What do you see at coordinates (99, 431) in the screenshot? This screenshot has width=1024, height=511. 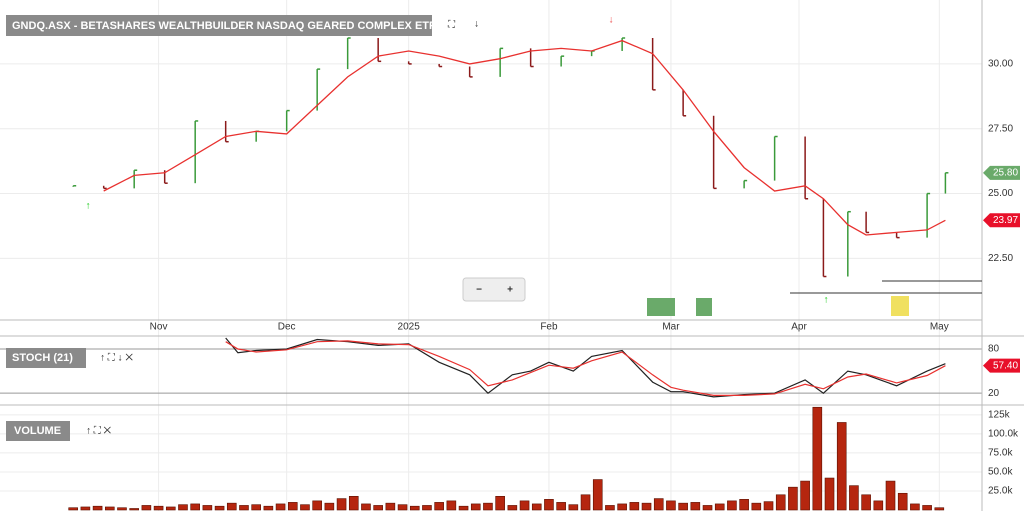 I see `up-icon: ↑ ⛶ ✕` at bounding box center [99, 431].